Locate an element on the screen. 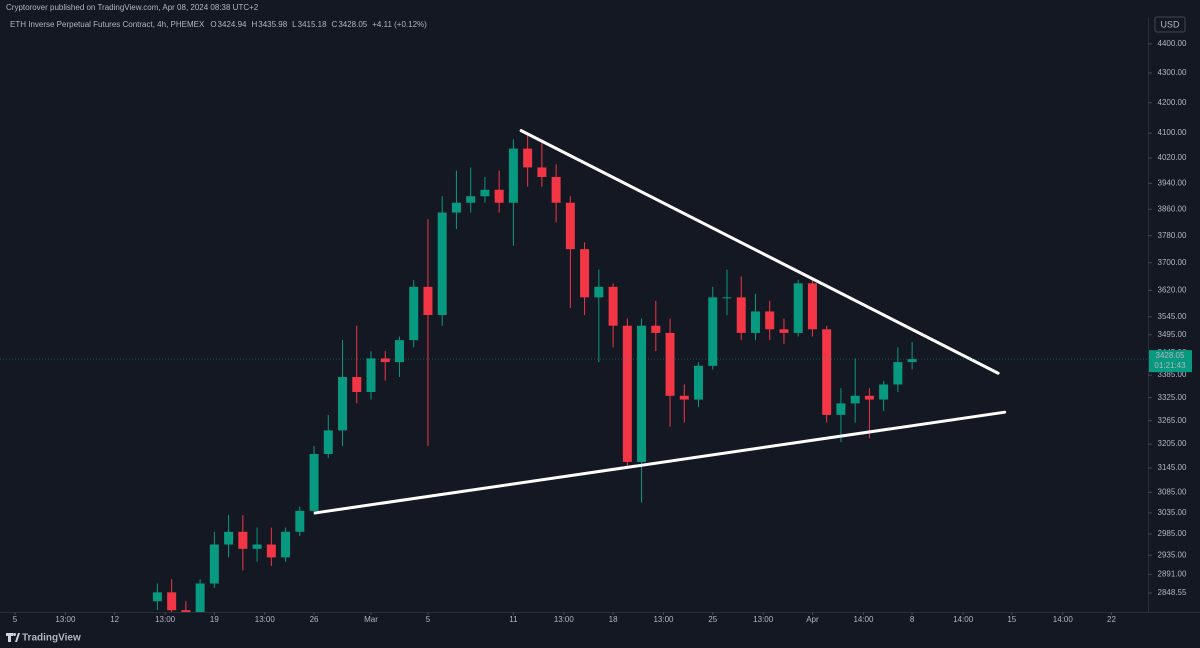 The image size is (1200, 648). y-tick-label: 3325.00 is located at coordinates (1172, 397).